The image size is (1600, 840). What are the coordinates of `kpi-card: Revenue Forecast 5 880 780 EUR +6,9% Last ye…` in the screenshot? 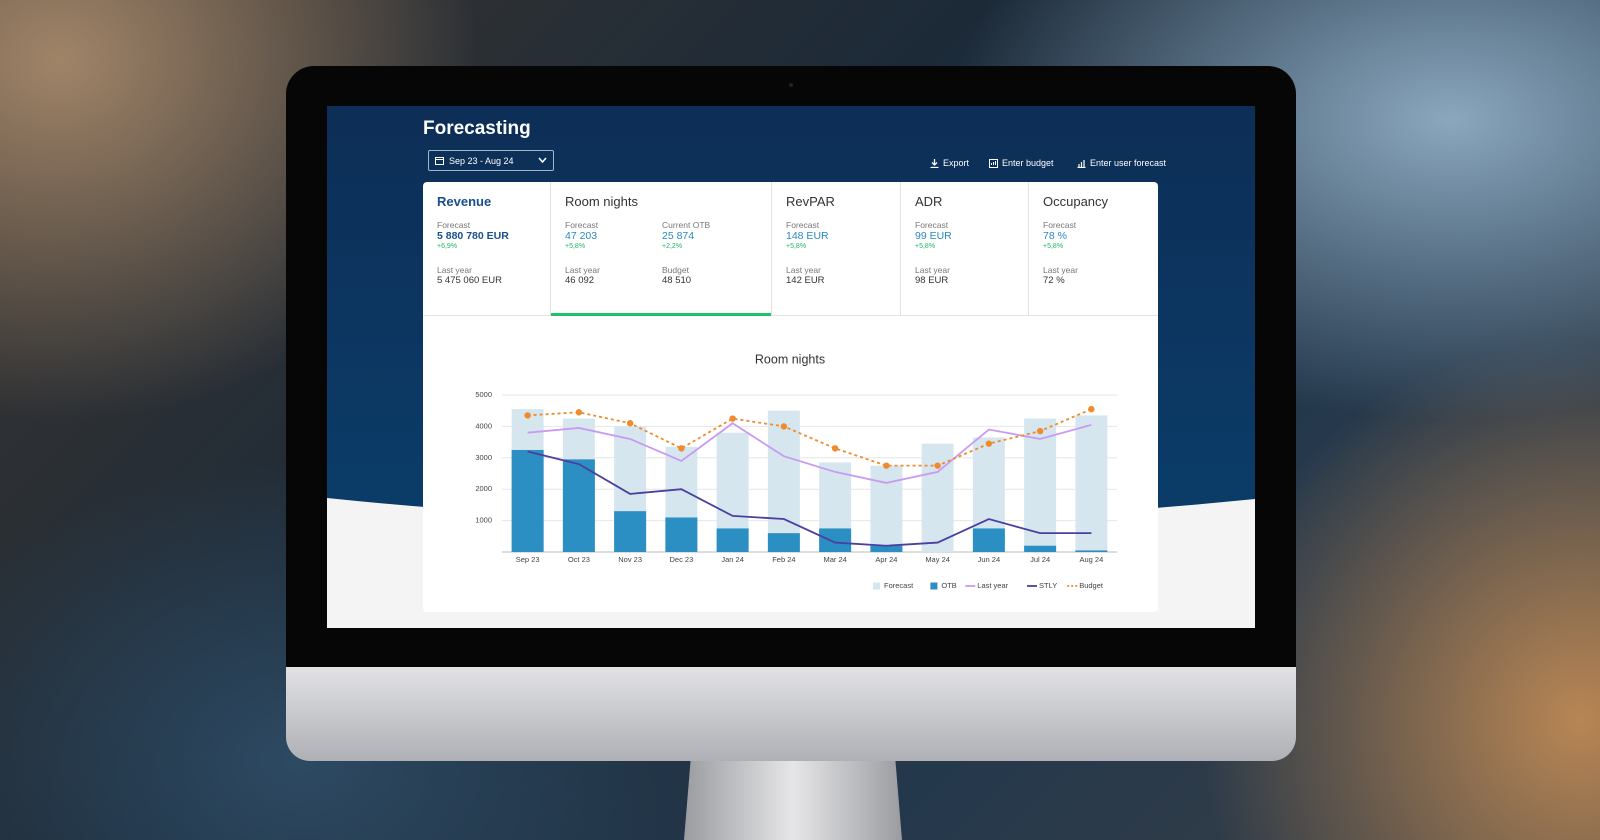 It's located at (487, 248).